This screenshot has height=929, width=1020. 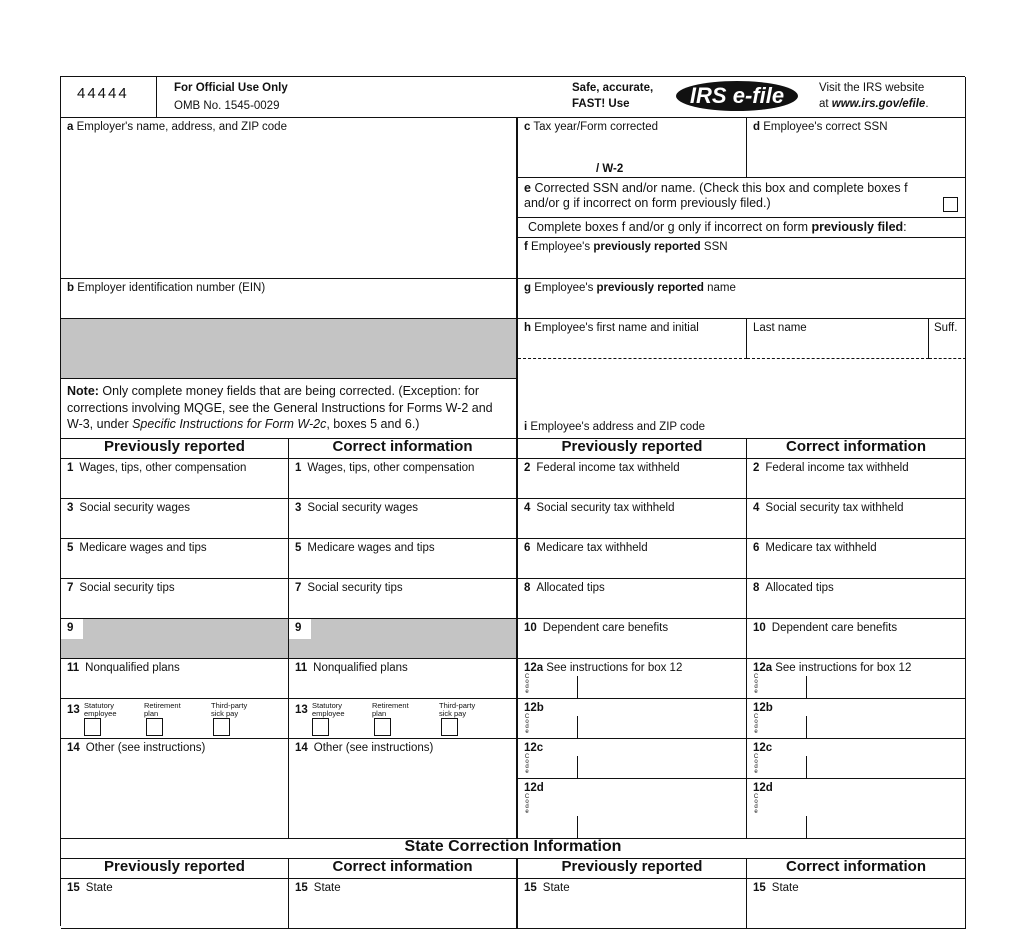 I want to click on box-5-prev: 5 Medicare wages and tips, so click(x=175, y=559).